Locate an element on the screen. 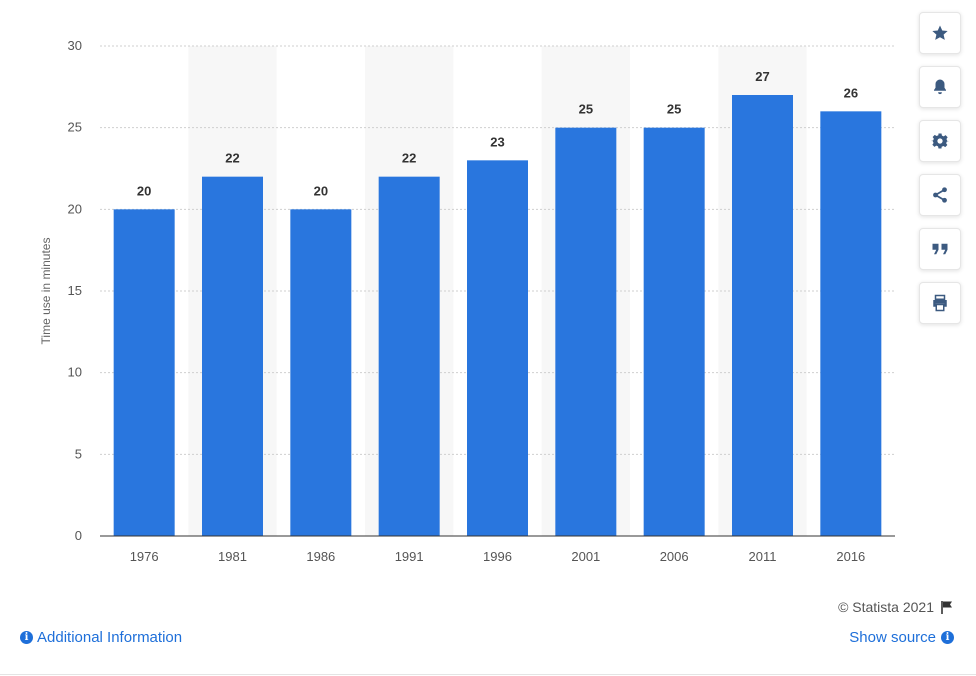  notification-button is located at coordinates (940, 87).